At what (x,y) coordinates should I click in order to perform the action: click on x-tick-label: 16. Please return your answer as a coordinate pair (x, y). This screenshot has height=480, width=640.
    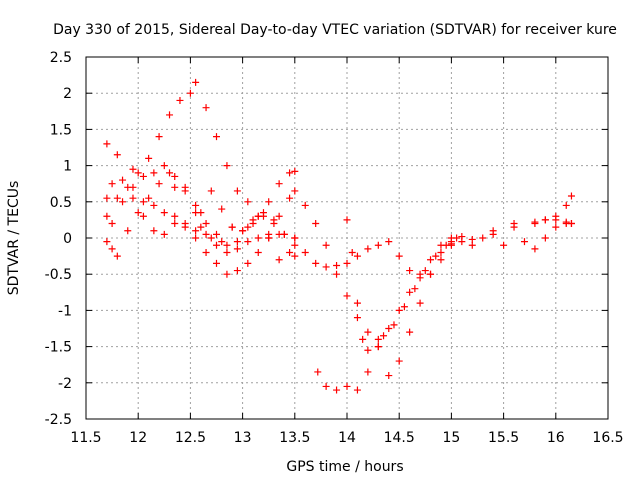
    Looking at the image, I should click on (556, 438).